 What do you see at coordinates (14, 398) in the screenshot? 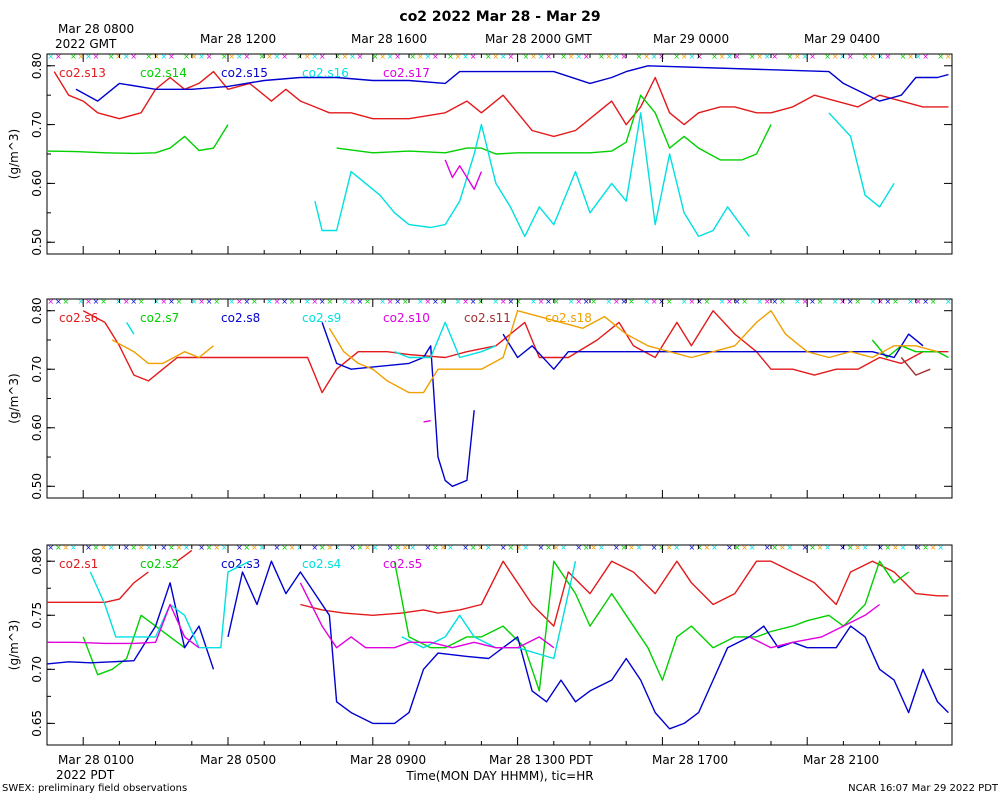
I see `y-axis-label: (g/m^3)` at bounding box center [14, 398].